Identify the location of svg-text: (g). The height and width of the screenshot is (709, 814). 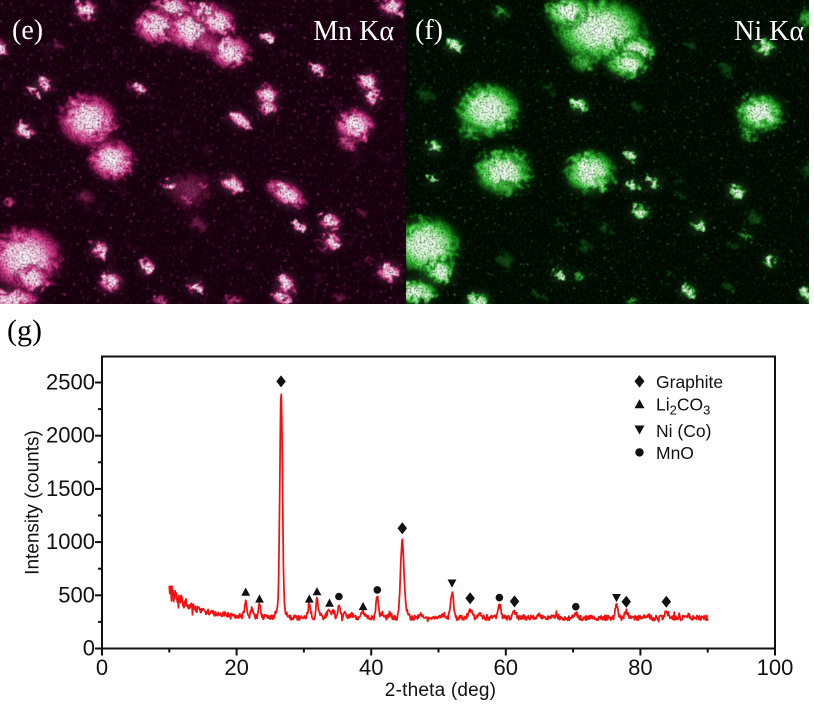
(24, 330).